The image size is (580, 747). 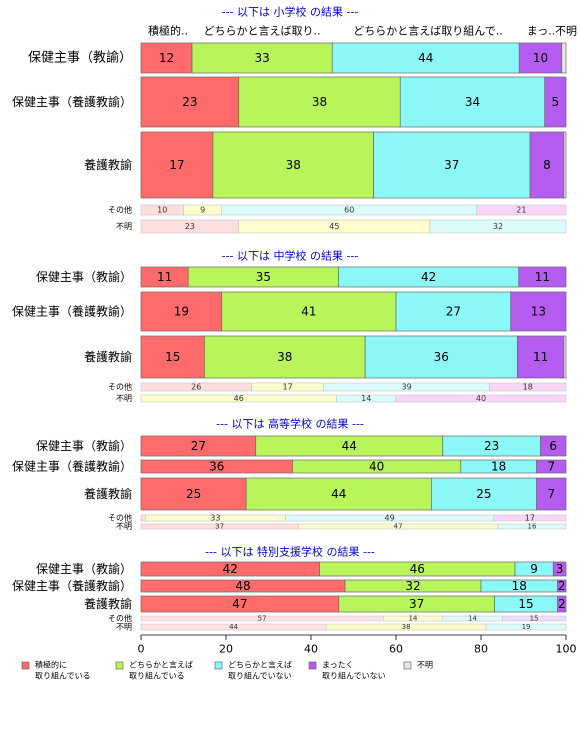 I want to click on data-label: 41, so click(x=308, y=312).